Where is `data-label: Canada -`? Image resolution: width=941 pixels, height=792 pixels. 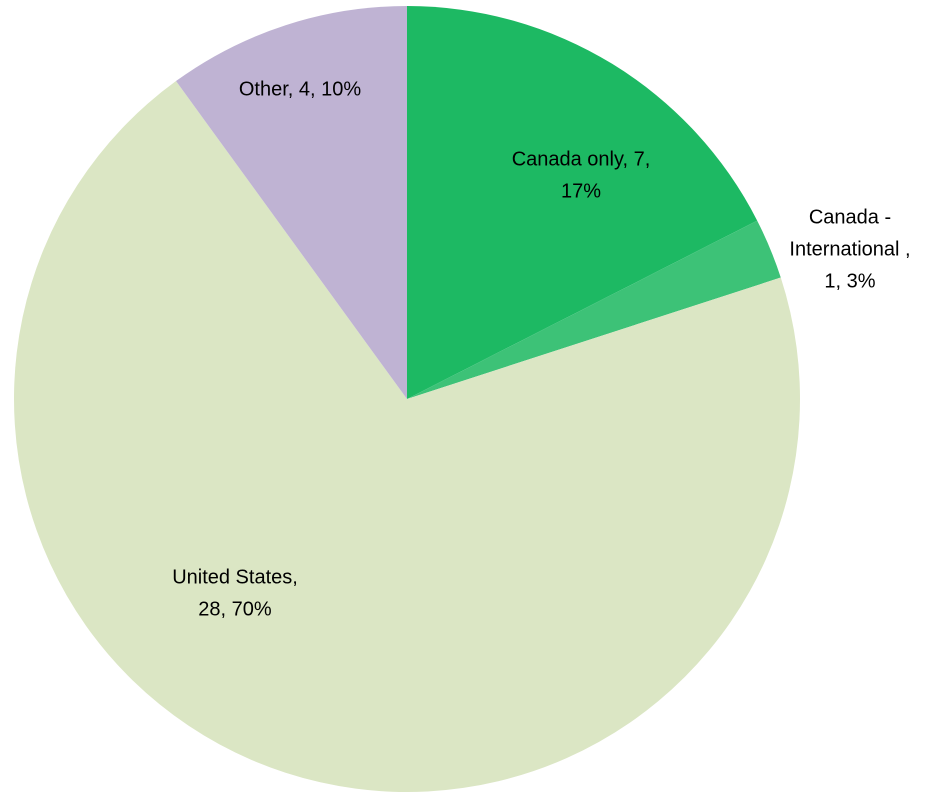
data-label: Canada - is located at coordinates (850, 217).